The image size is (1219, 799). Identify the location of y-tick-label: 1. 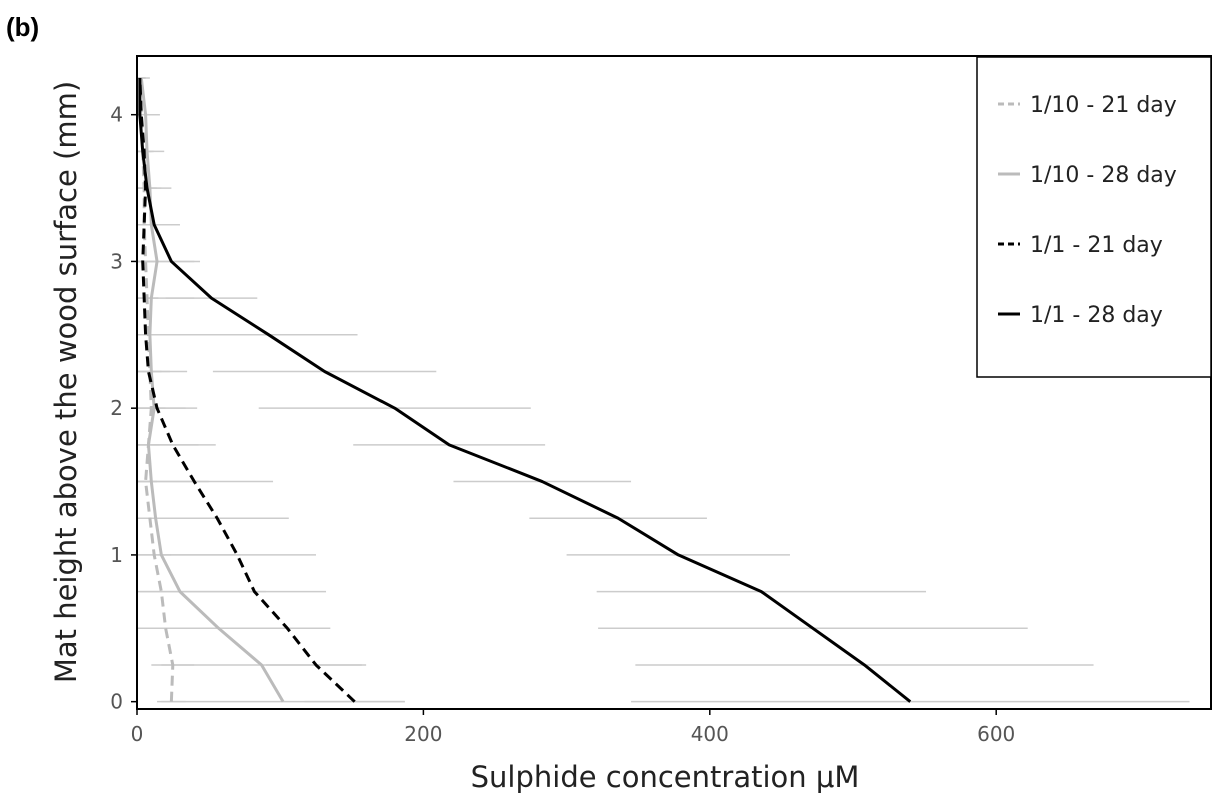
(116, 555).